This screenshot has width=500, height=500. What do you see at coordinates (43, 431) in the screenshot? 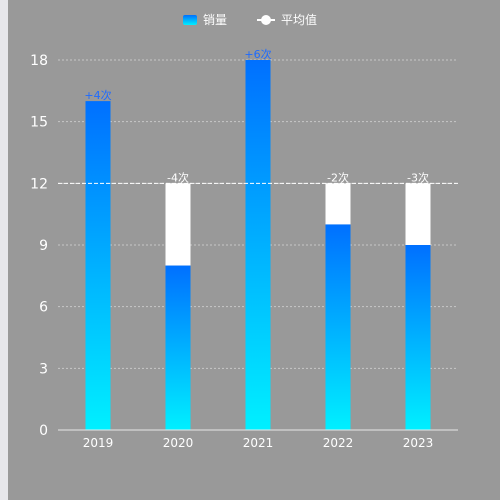
I see `y-tick-label: 0` at bounding box center [43, 431].